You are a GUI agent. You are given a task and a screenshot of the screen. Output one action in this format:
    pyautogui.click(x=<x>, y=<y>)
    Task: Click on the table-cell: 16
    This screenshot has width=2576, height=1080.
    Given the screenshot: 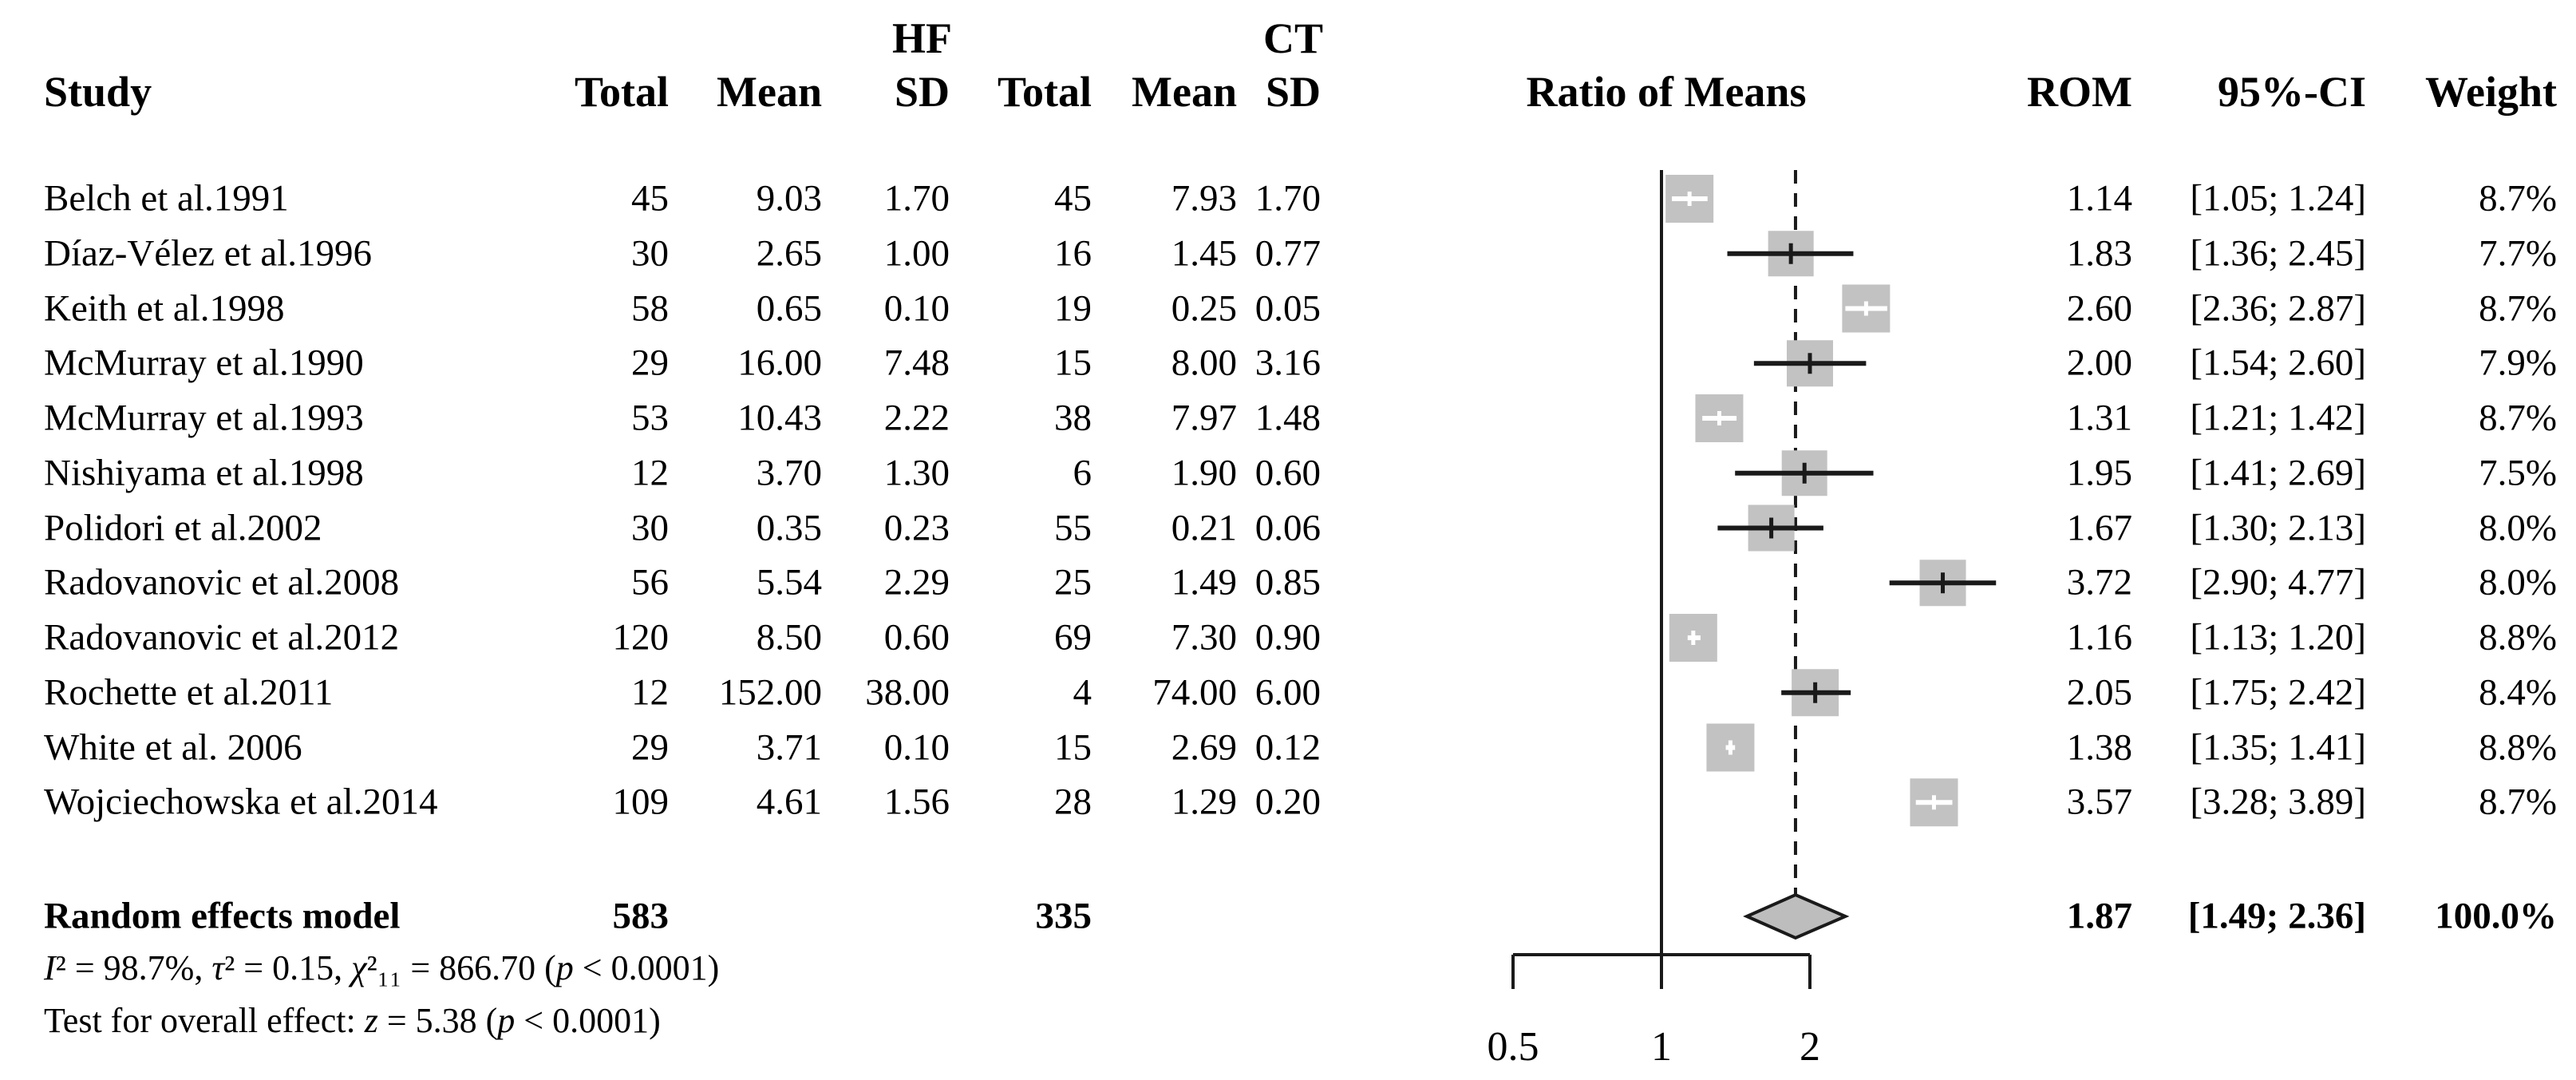 What is the action you would take?
    pyautogui.click(x=1073, y=253)
    